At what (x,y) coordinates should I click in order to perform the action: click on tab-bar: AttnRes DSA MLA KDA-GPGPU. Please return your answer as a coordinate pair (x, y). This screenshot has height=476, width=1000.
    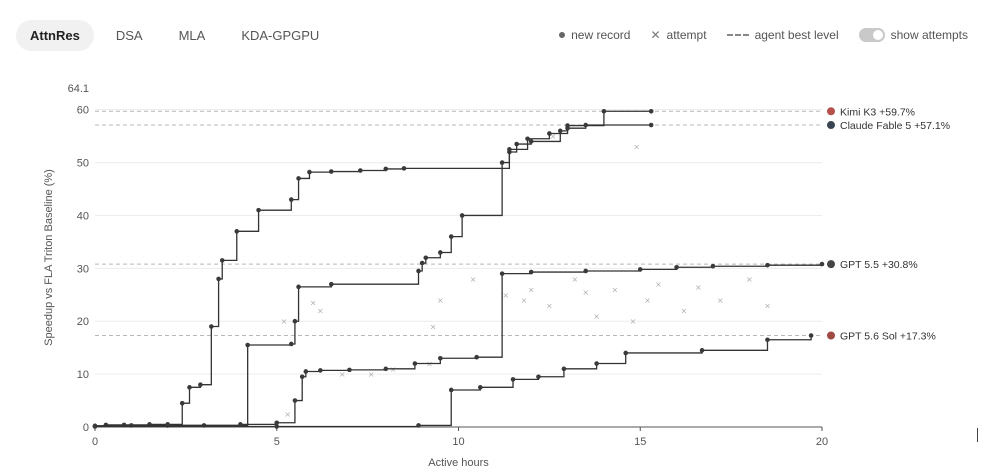
    Looking at the image, I should click on (178, 35).